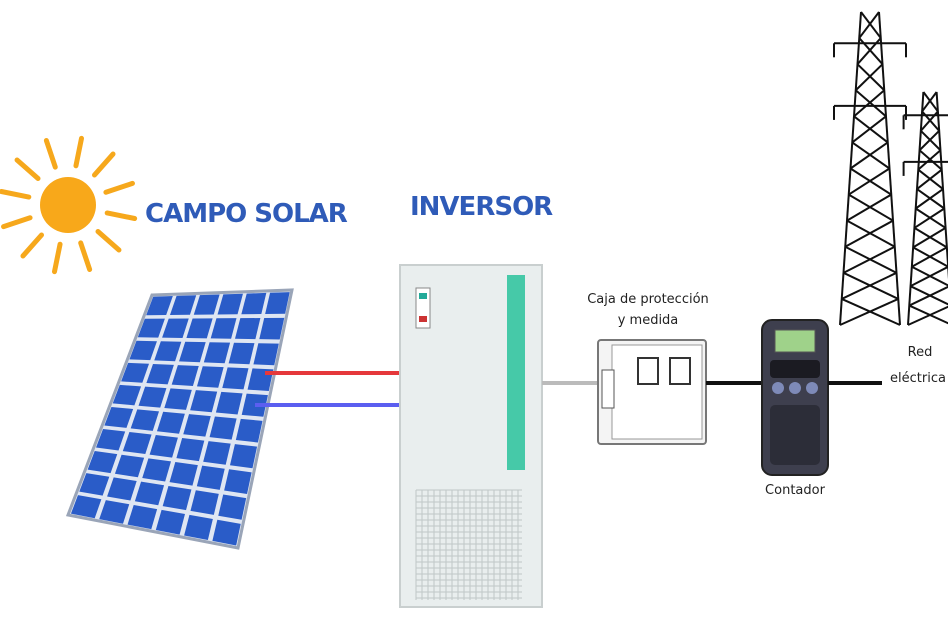 The height and width of the screenshot is (632, 948). I want to click on box-label: Caja de protección, so click(648, 299).